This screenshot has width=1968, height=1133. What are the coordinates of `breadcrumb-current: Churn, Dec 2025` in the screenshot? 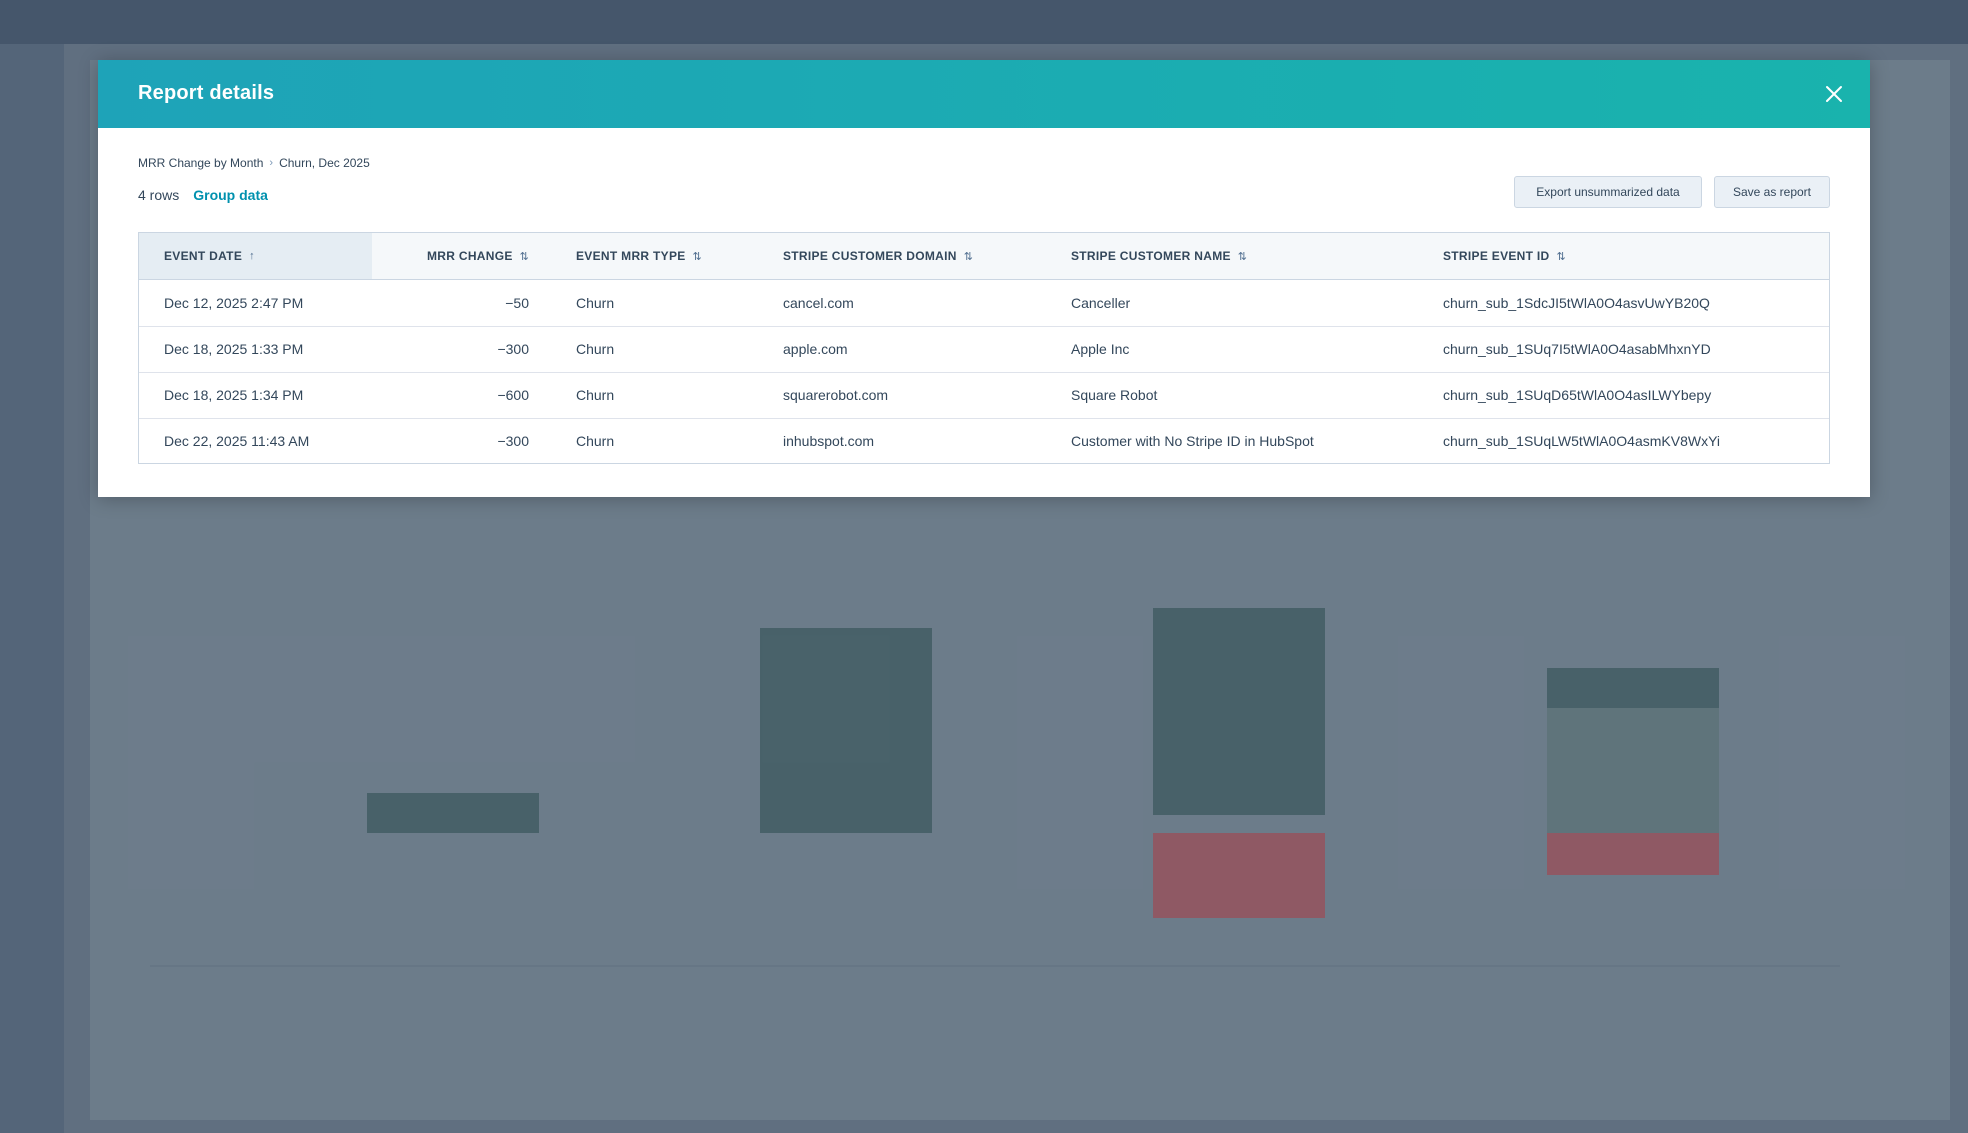 It's located at (324, 163).